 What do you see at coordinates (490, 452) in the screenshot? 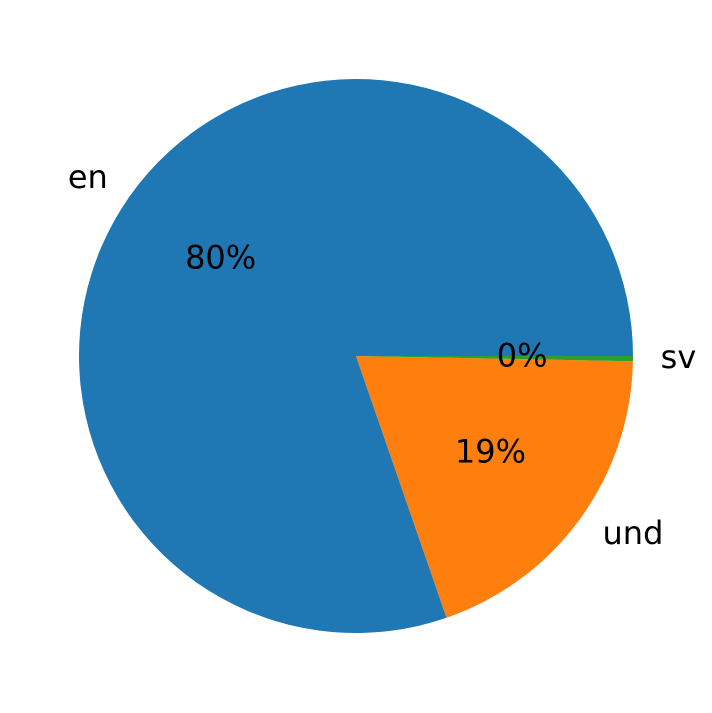
I see `percent-label: 19%` at bounding box center [490, 452].